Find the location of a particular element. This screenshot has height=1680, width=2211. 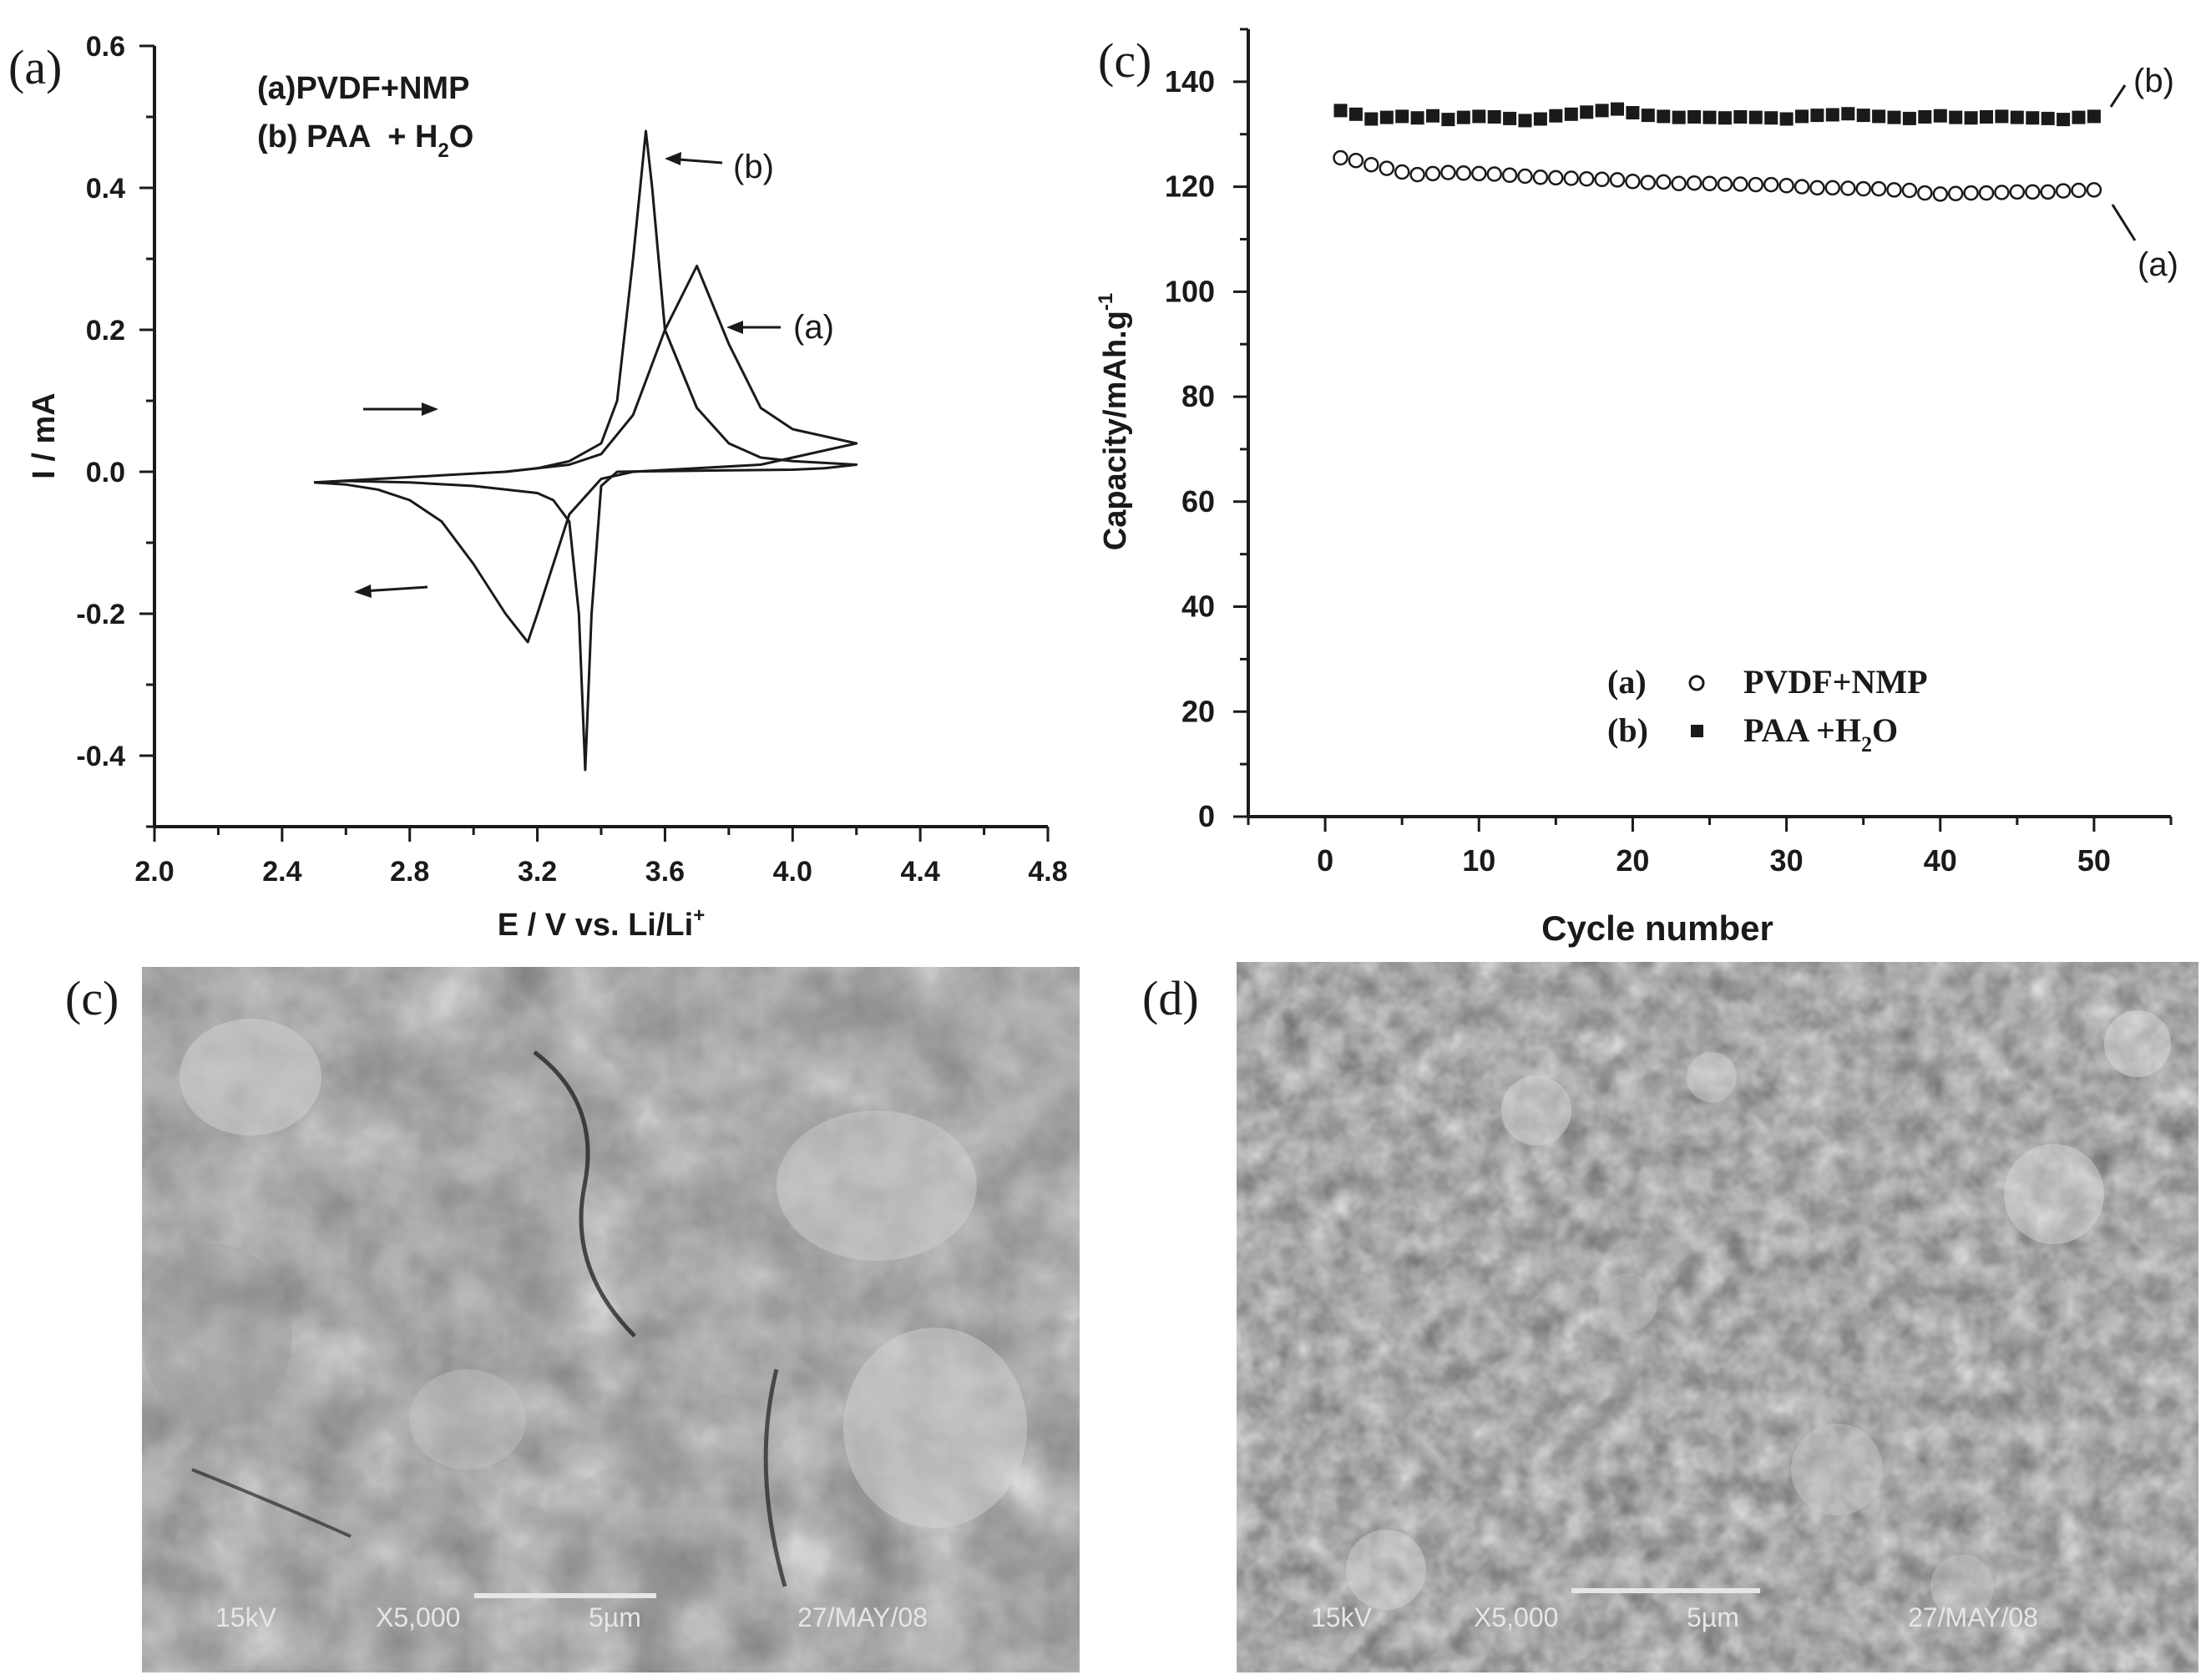

cv-x-axis-label-sup: + is located at coordinates (699, 915).